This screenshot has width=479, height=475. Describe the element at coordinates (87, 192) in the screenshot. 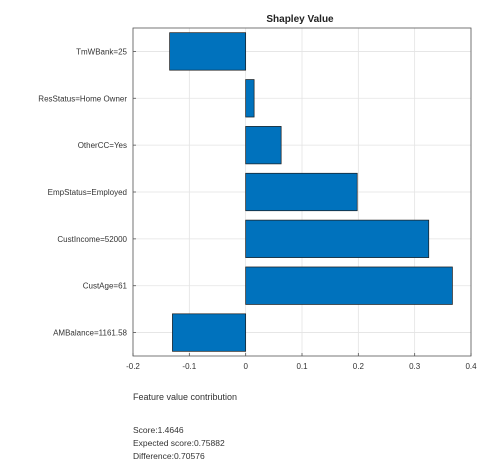

I see `y-tick-label: EmpStatus=Employed` at that location.